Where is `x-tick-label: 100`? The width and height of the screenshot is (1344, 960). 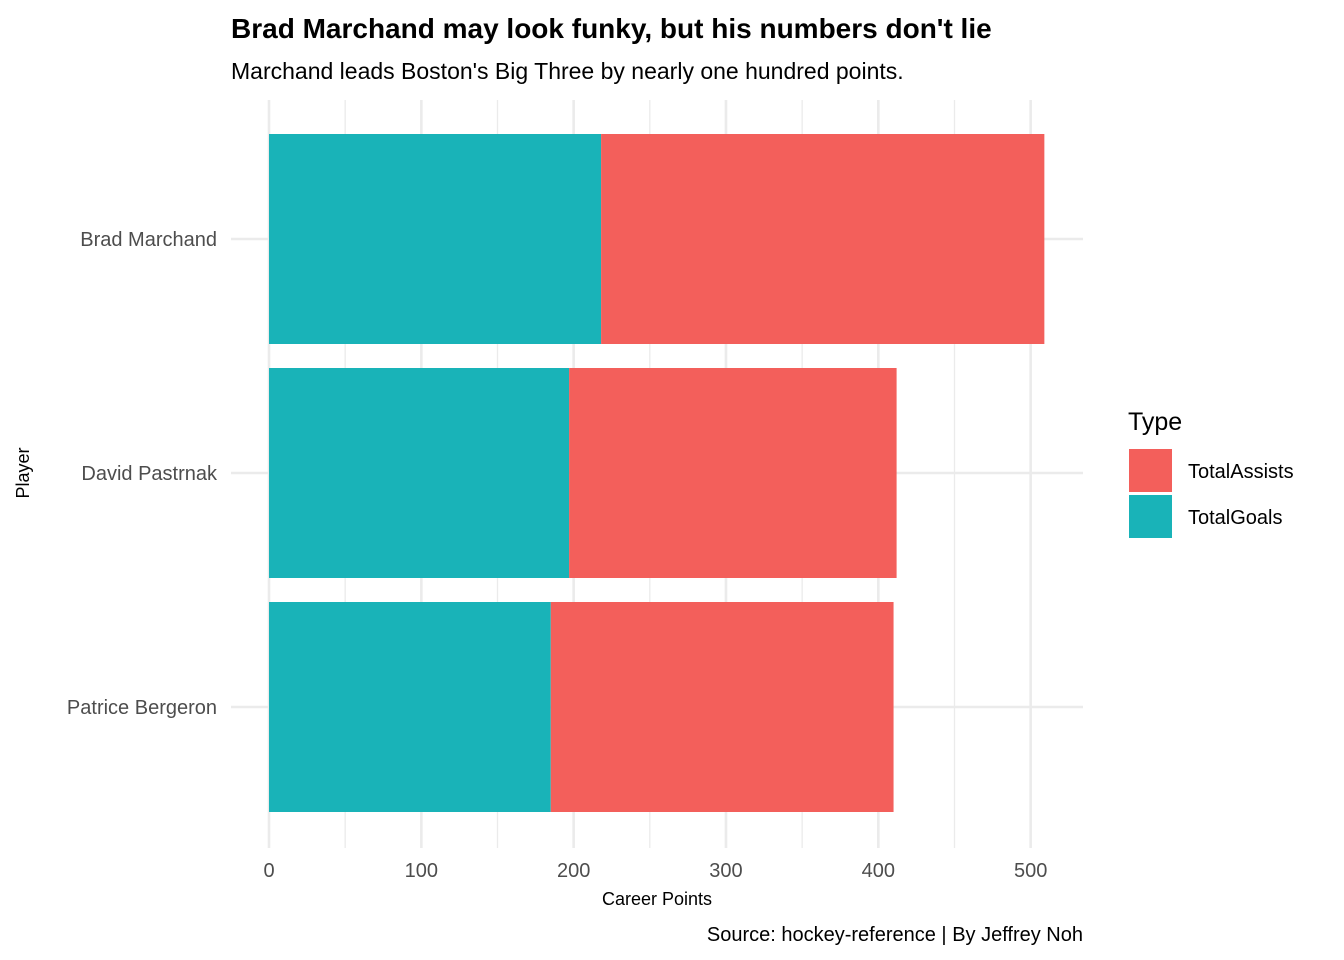 x-tick-label: 100 is located at coordinates (421, 871).